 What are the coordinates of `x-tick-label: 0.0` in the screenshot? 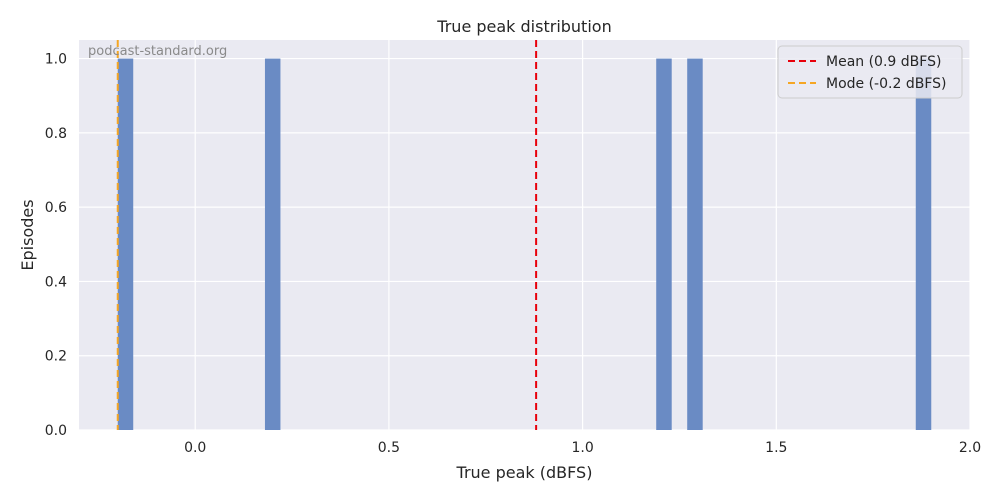 It's located at (195, 448).